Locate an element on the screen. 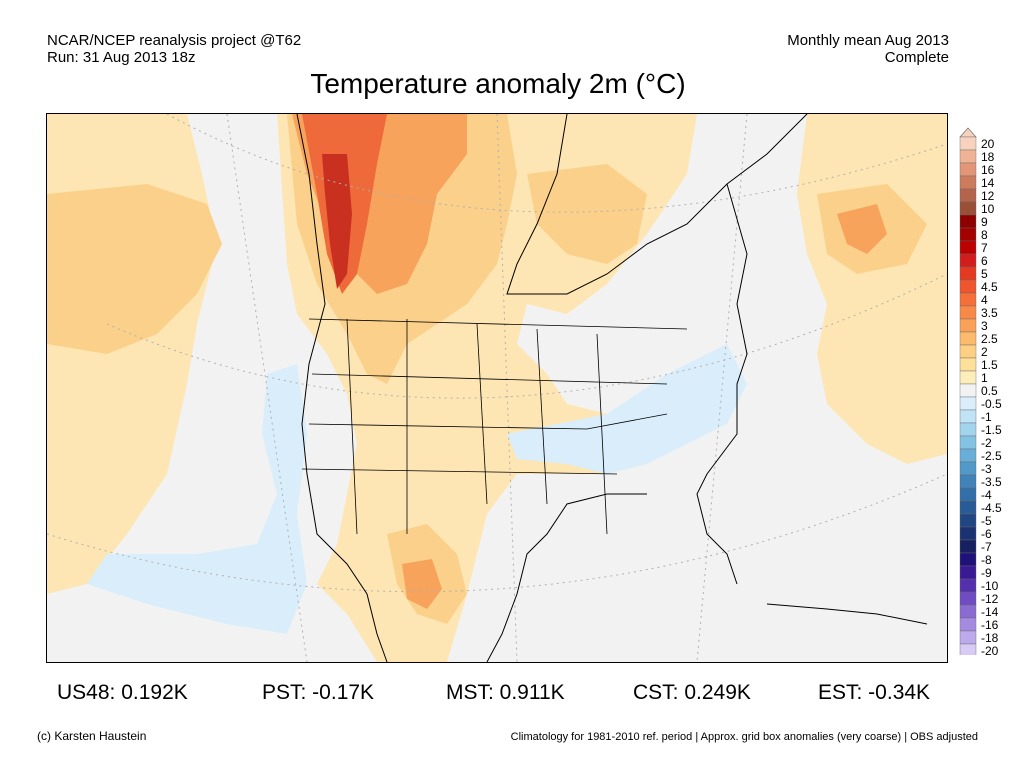  colorbar-tick-label: -10 is located at coordinates (990, 586).